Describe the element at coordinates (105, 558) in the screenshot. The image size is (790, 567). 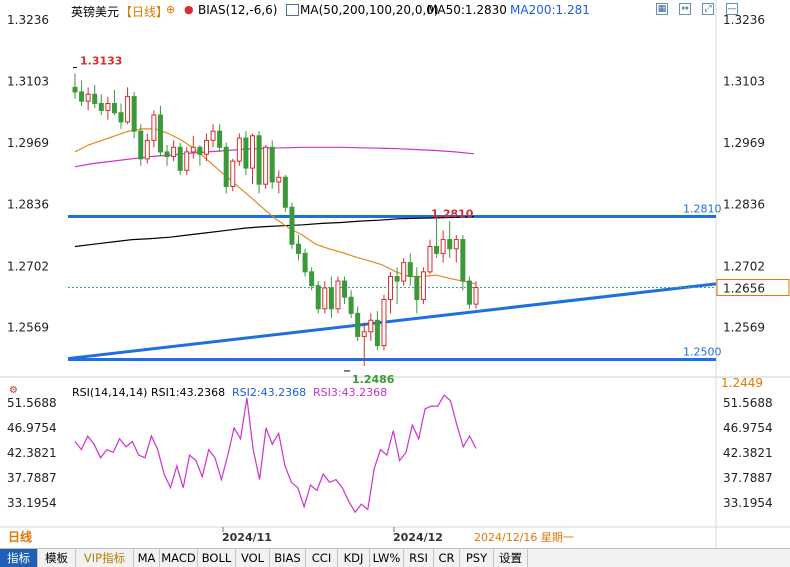
I see `tab-3: VIP指标` at that location.